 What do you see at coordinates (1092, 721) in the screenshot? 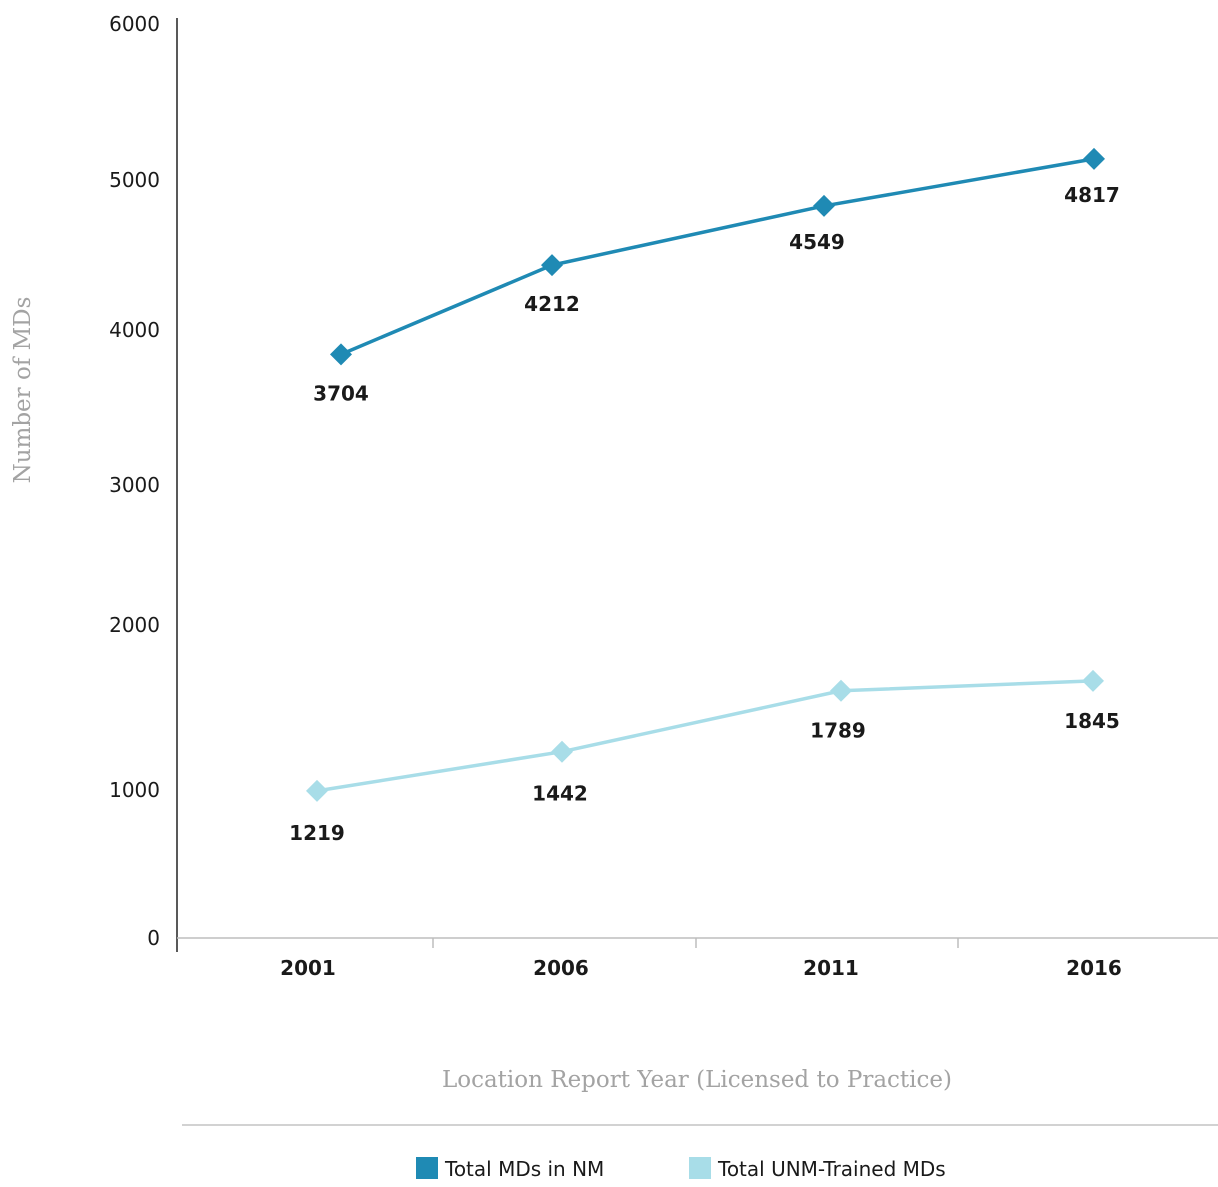
I see `data-label: 1845` at bounding box center [1092, 721].